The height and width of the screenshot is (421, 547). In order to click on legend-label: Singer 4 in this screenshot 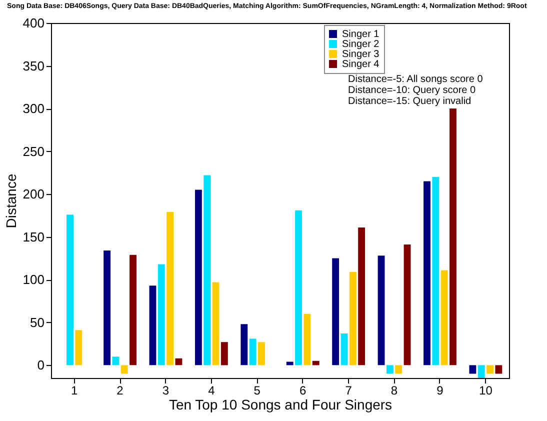, I will do `click(361, 64)`.